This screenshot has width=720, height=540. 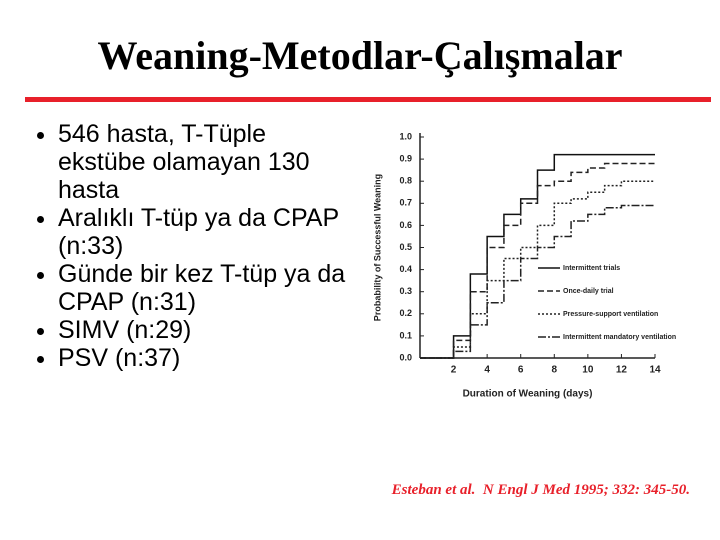 What do you see at coordinates (619, 337) in the screenshot?
I see `legend-label: Intermittent mandatory ventilation` at bounding box center [619, 337].